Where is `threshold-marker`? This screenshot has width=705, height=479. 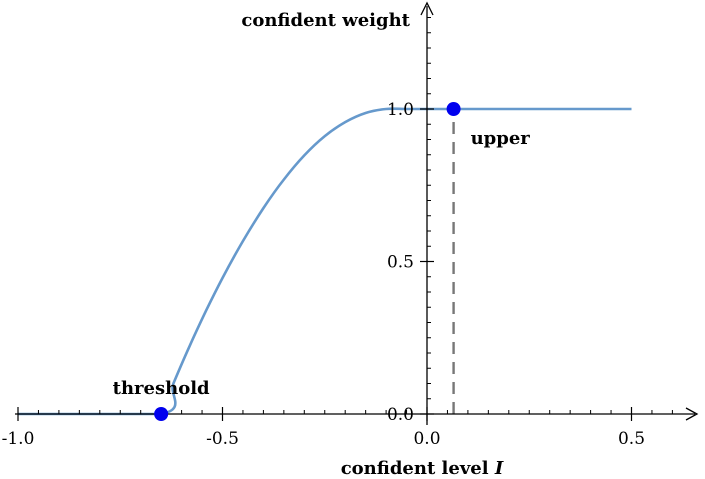
threshold-marker is located at coordinates (161, 414).